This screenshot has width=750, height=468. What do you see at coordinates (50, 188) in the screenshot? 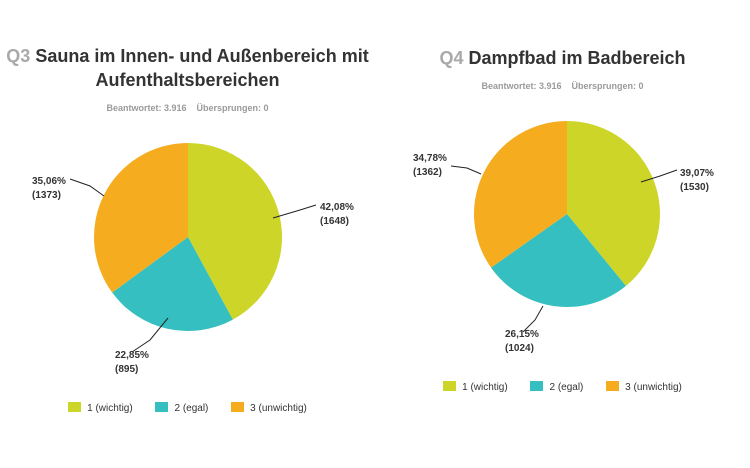
I see `svg-text: 35,06% (1373)` at bounding box center [50, 188].